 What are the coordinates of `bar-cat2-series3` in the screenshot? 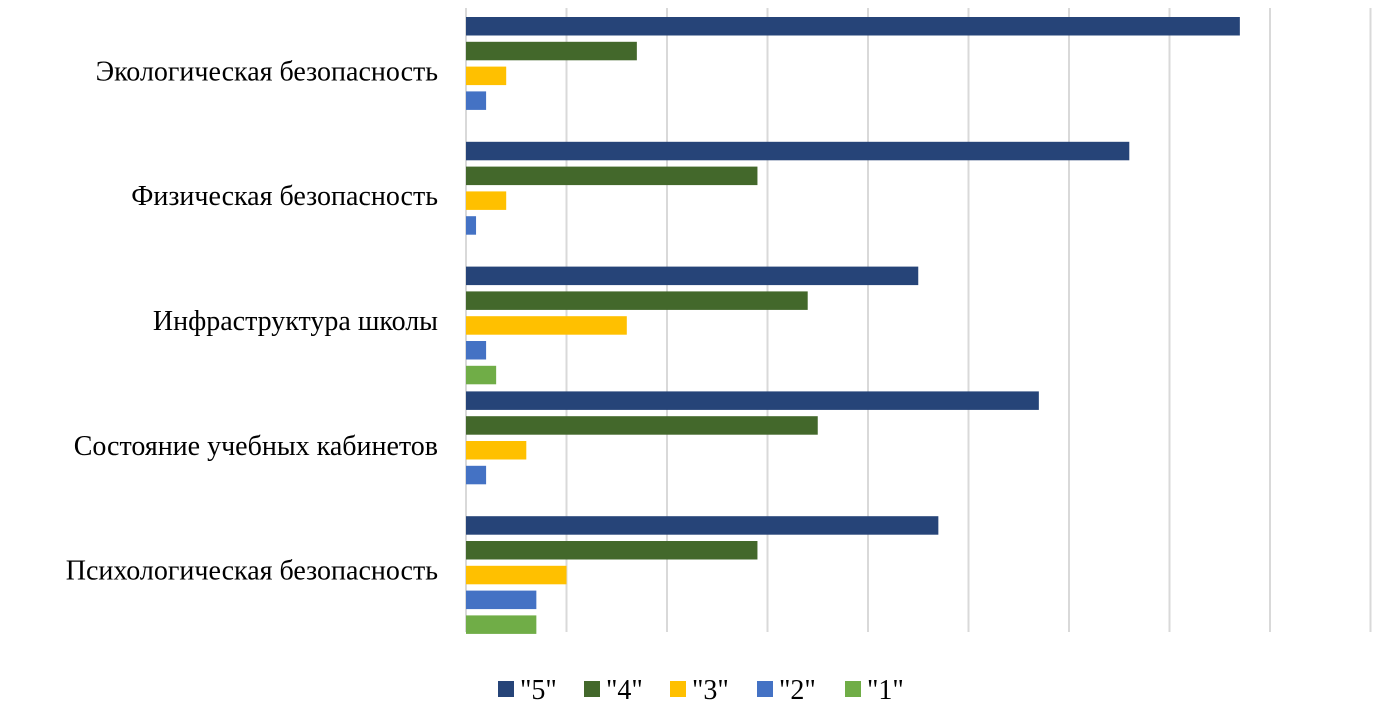 It's located at (476, 350).